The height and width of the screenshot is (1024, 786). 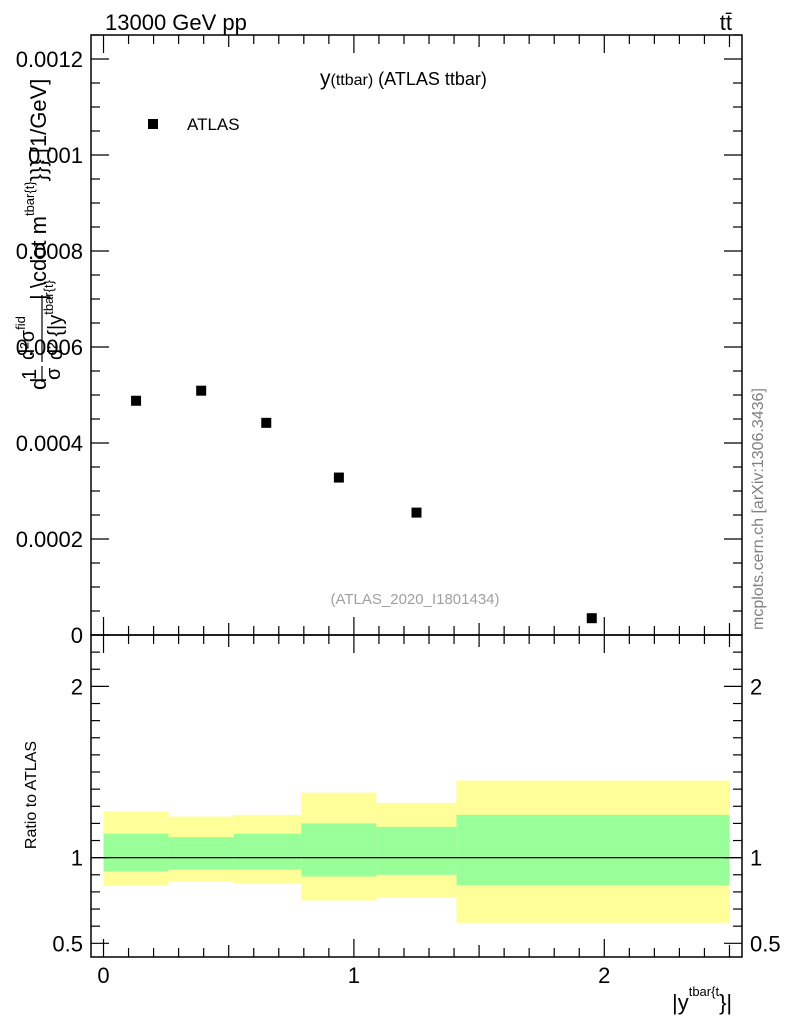 What do you see at coordinates (55, 155) in the screenshot?
I see `main-y-tick-label-5: 0.001` at bounding box center [55, 155].